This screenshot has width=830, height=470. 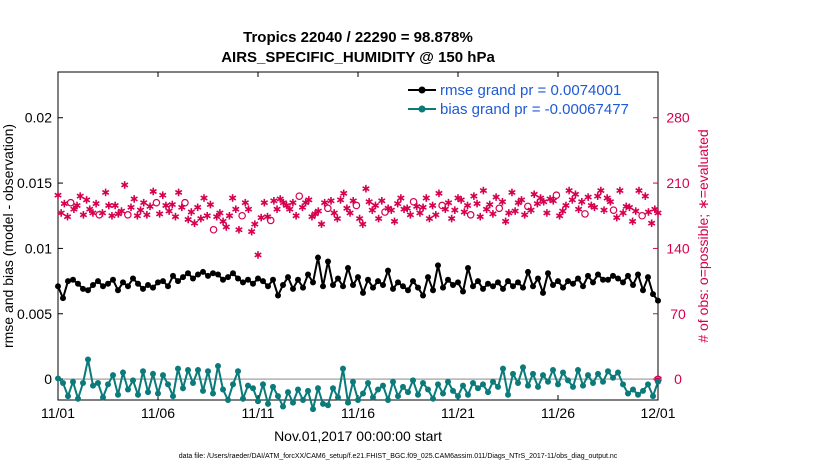 I want to click on x-axis-label: Nov.01,2017 00:00:00 start, so click(x=358, y=436).